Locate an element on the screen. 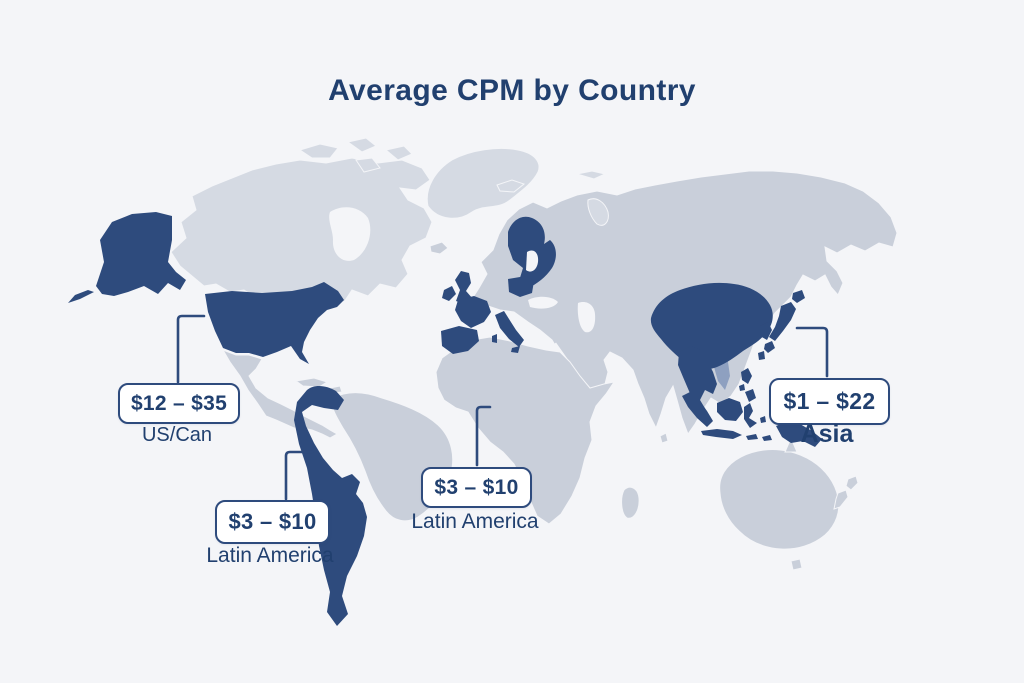  caspian-sea is located at coordinates (586, 317).